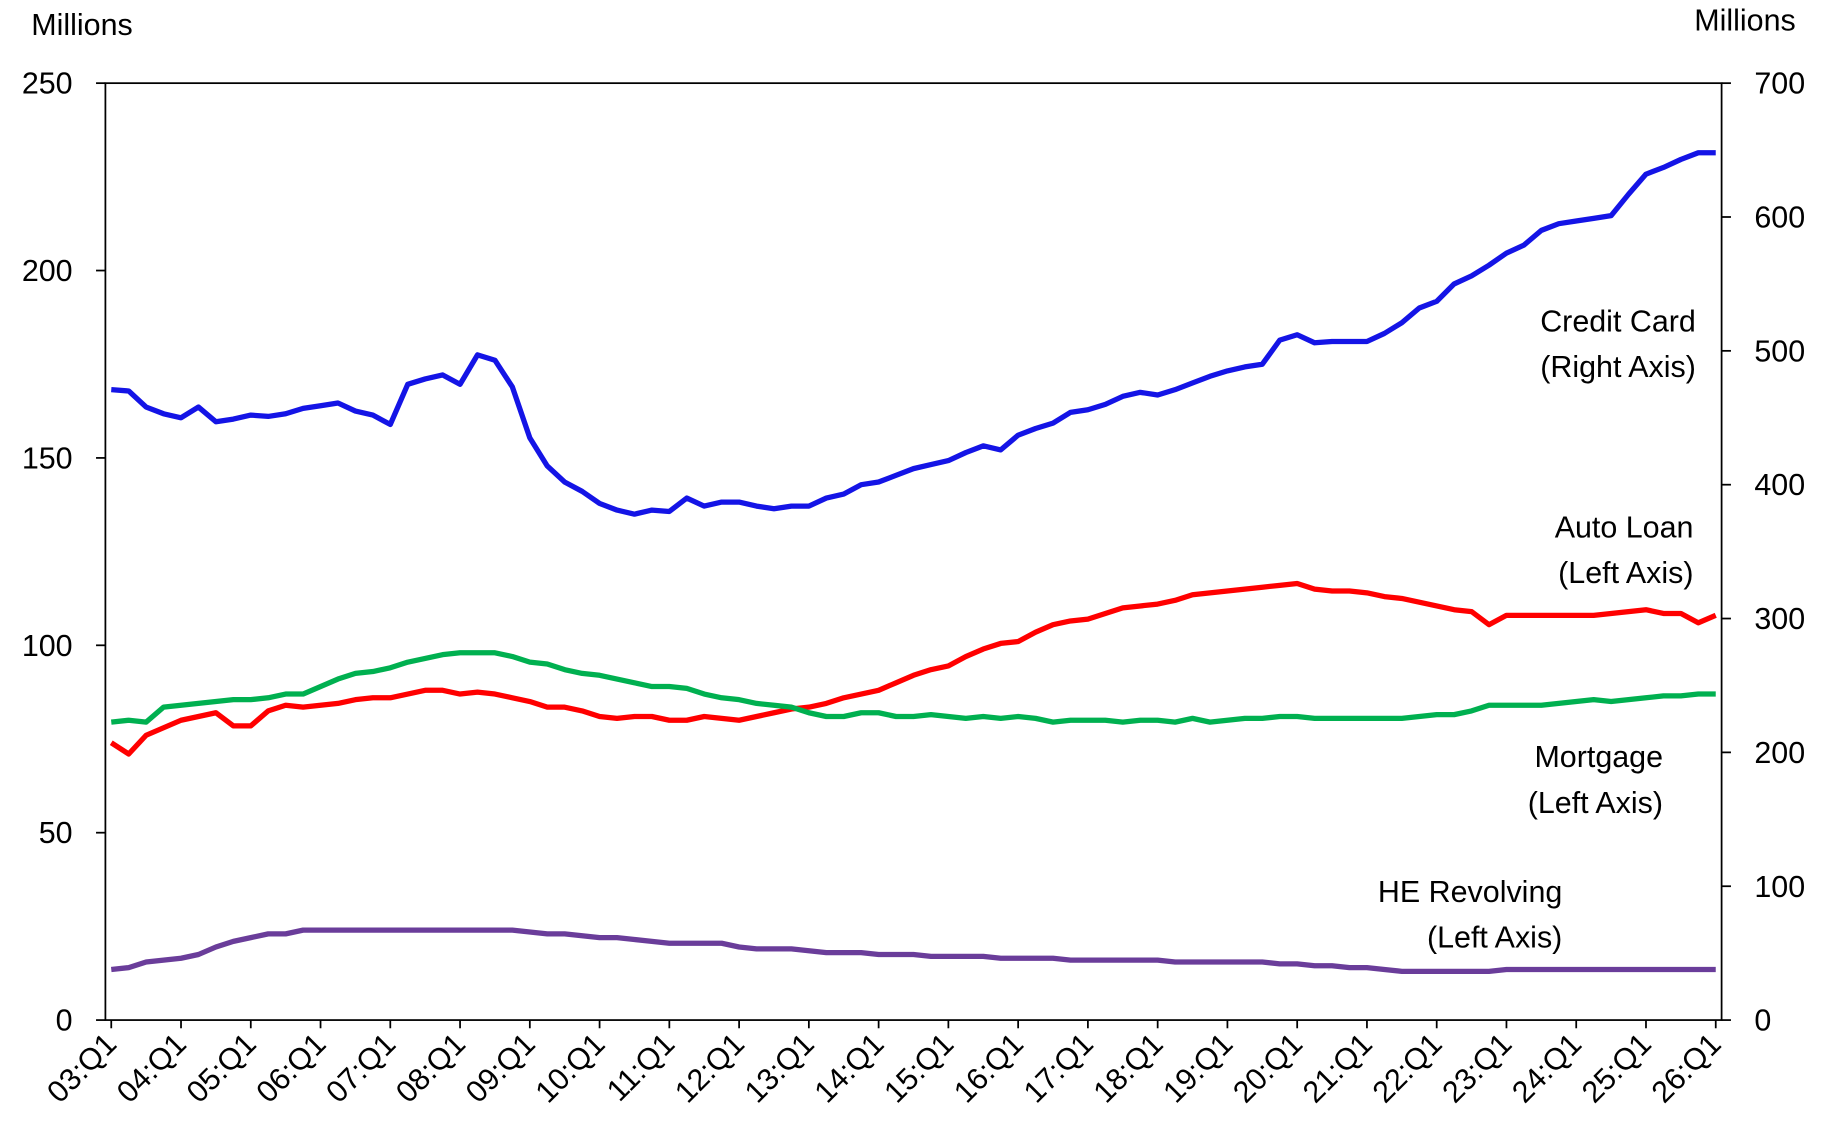 The width and height of the screenshot is (1827, 1127). What do you see at coordinates (1686, 1068) in the screenshot?
I see `x-tick-label: 26:Q1` at bounding box center [1686, 1068].